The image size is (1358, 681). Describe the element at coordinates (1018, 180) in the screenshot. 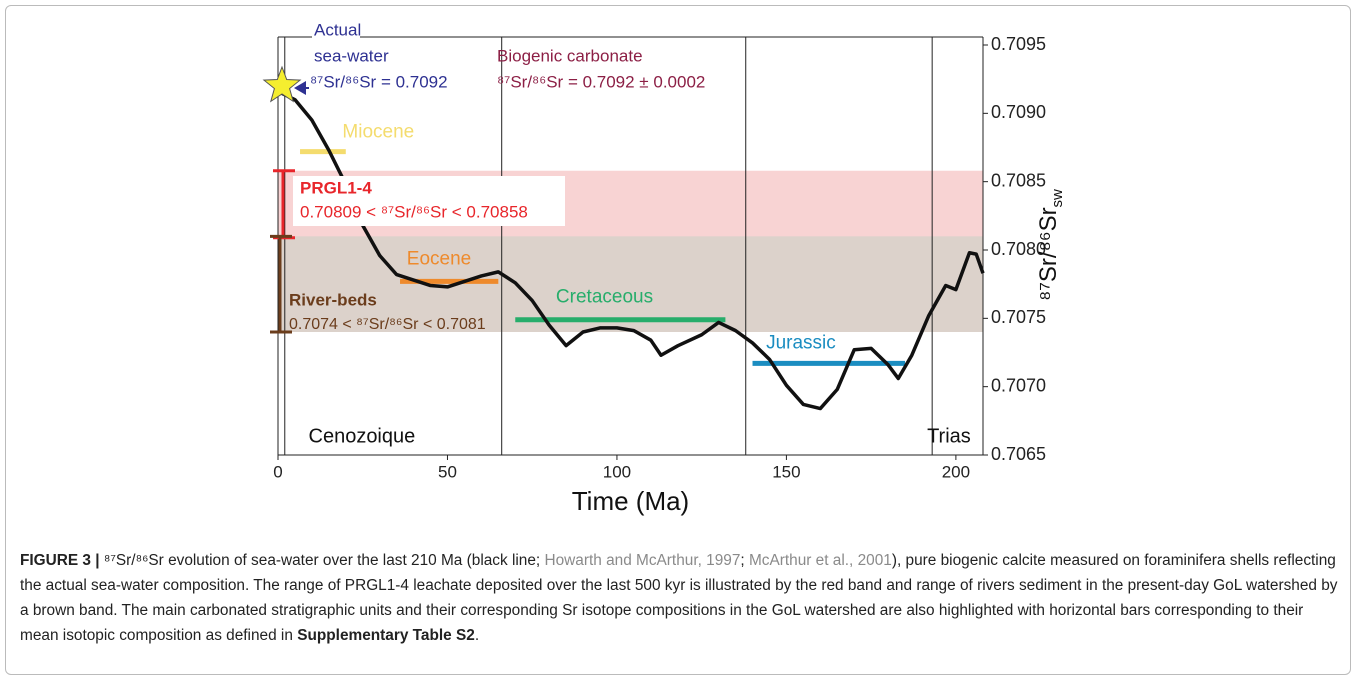

I see `y-tick-label: 0.7085` at that location.